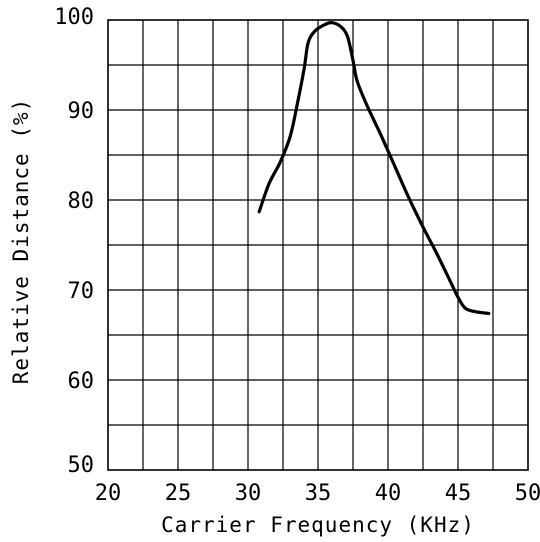 This screenshot has height=542, width=540. What do you see at coordinates (178, 493) in the screenshot?
I see `x-tick-label: 25` at bounding box center [178, 493].